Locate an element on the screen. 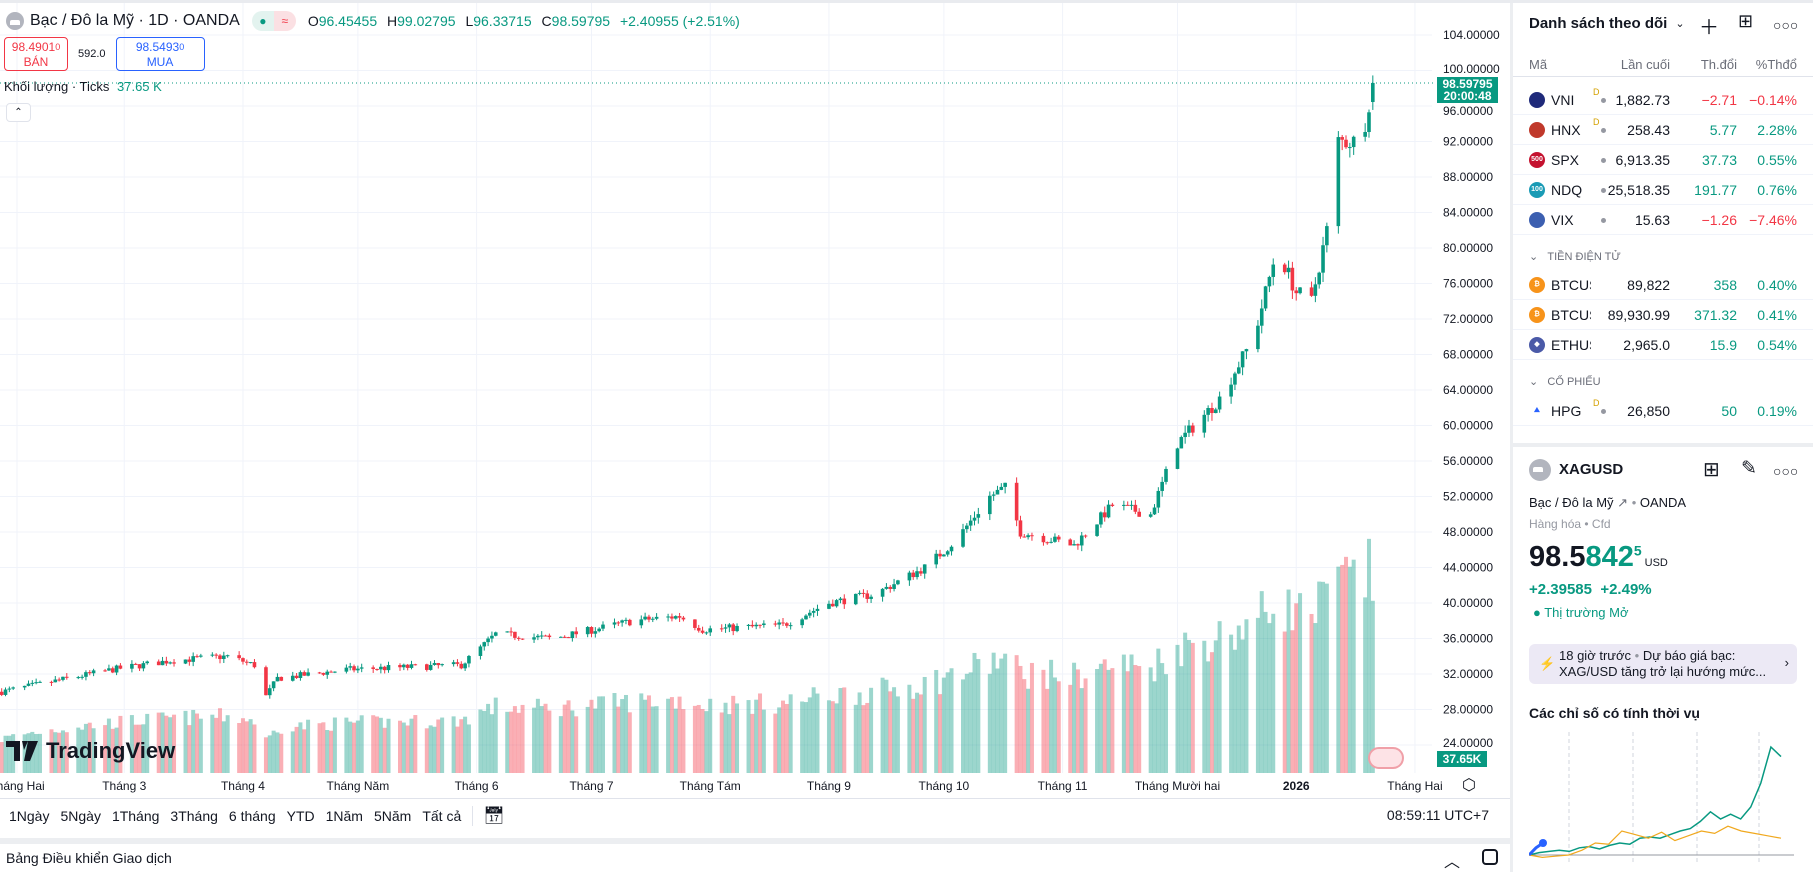  clock: 08:59:11 UTC+7 is located at coordinates (1437, 815).